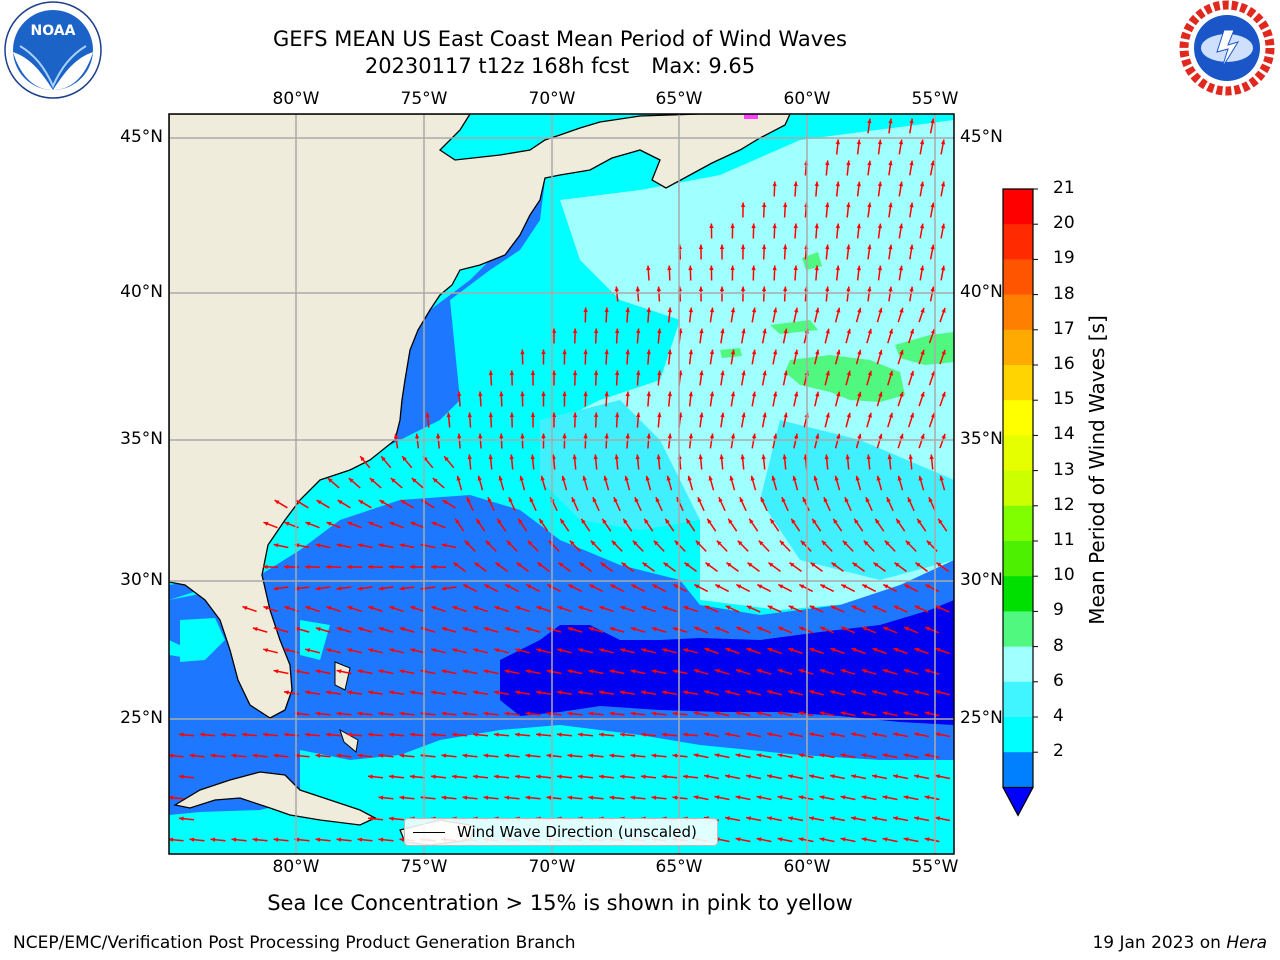 Image resolution: width=1280 pixels, height=960 pixels. Describe the element at coordinates (1064, 293) in the screenshot. I see `colorbar-tick-label: 18` at that location.